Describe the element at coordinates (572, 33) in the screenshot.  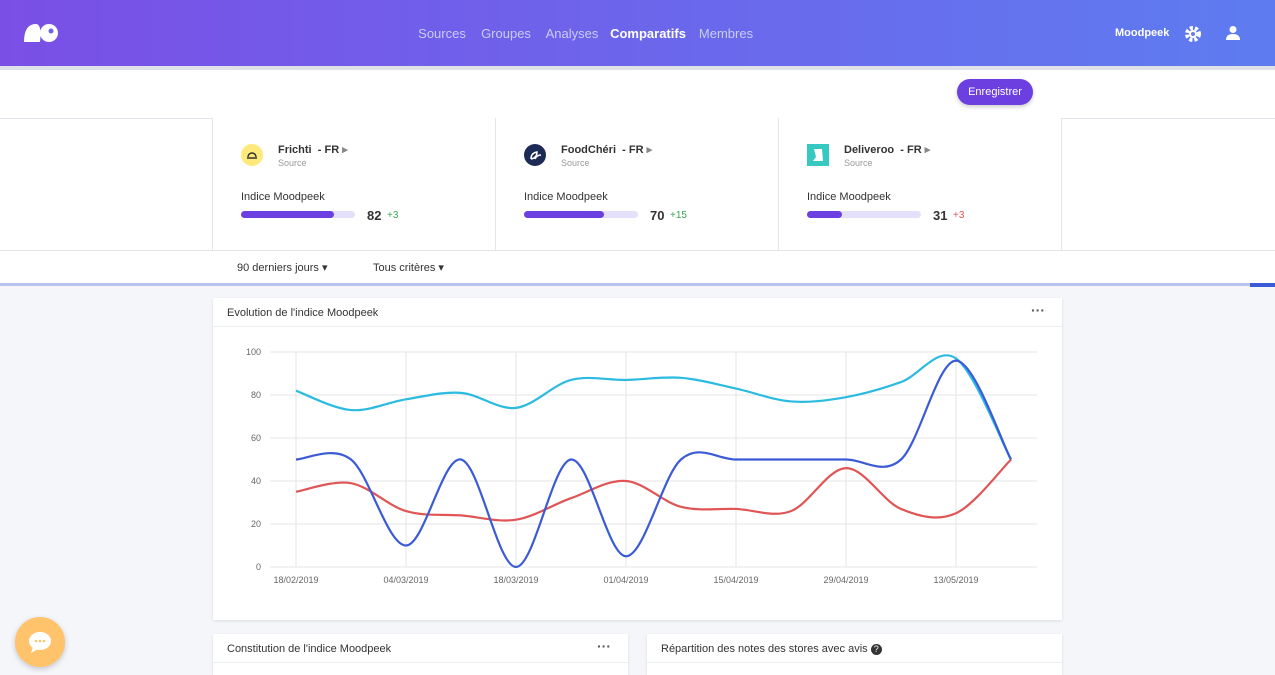
I see `nav-item: Analyses` at that location.